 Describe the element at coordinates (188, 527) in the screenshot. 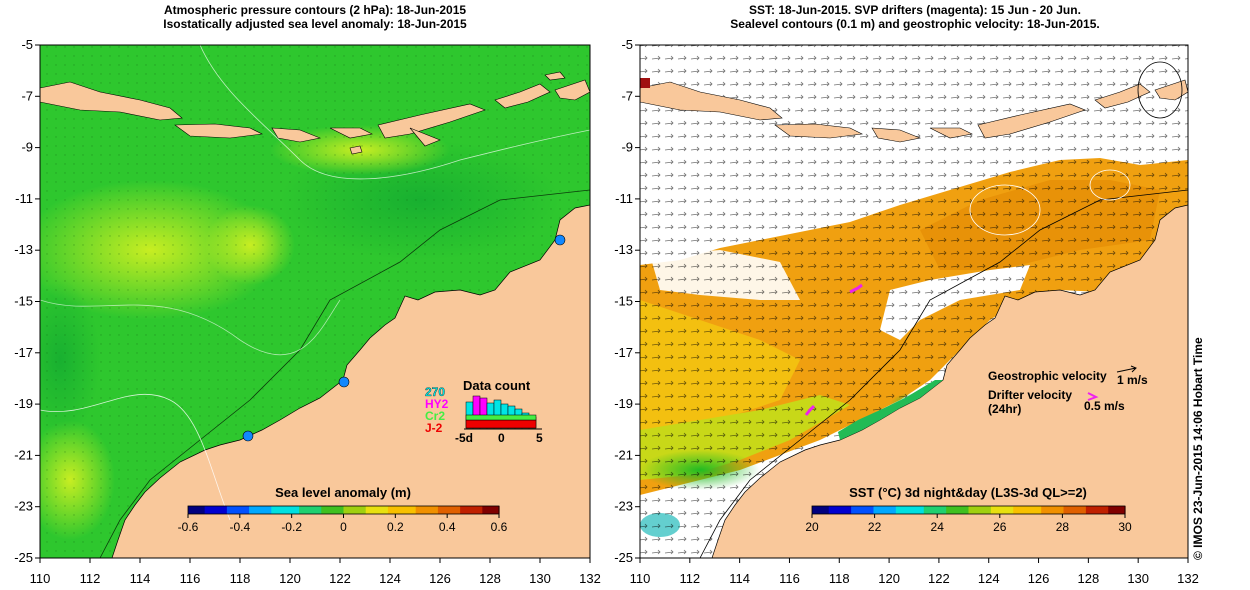

I see `colorbar-tick-label: -0.6` at that location.